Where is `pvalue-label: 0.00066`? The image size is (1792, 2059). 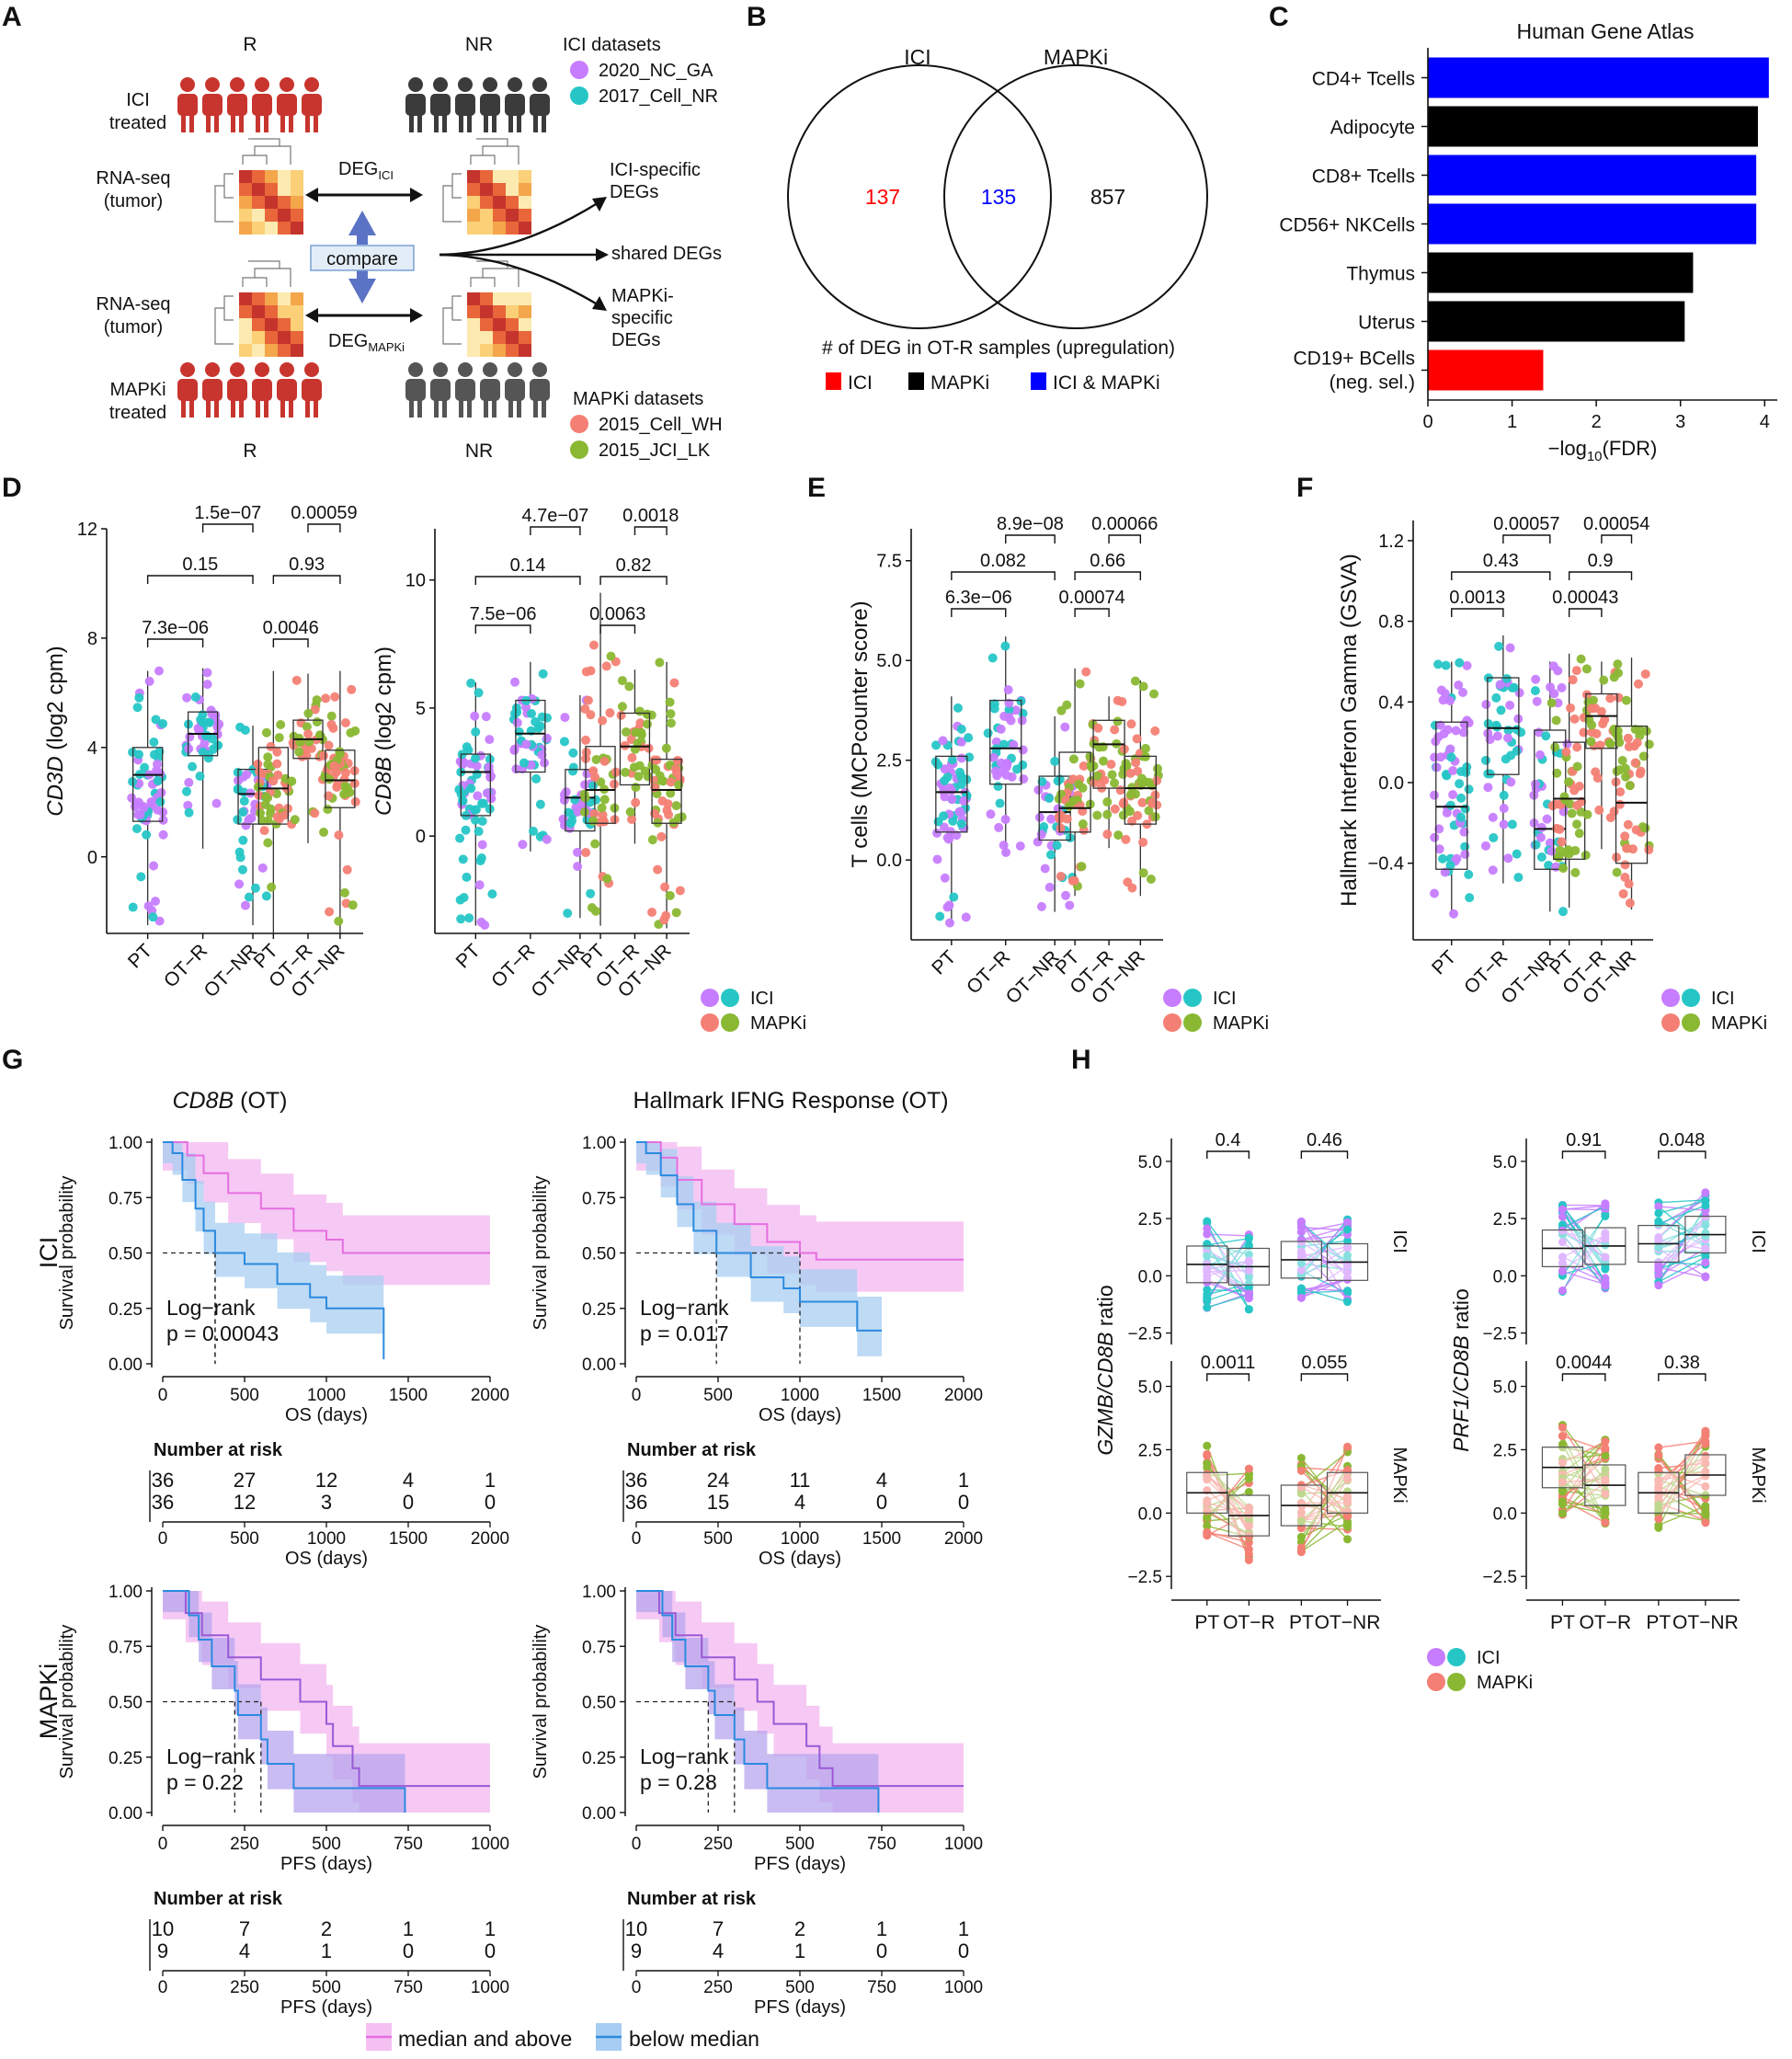 pvalue-label: 0.00066 is located at coordinates (1124, 524).